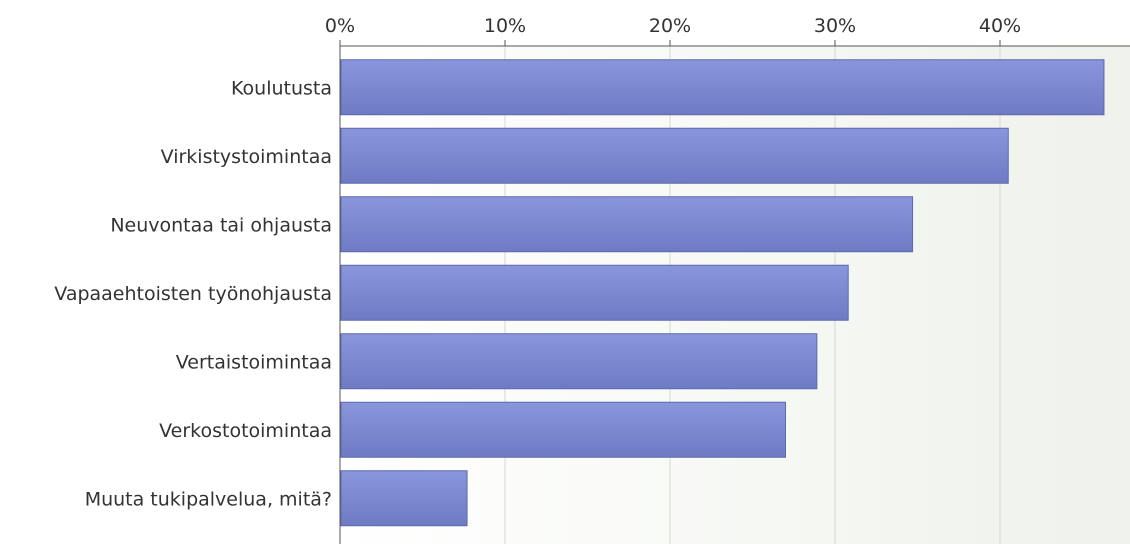 The image size is (1130, 544). Describe the element at coordinates (281, 88) in the screenshot. I see `category-label: Koulutusta` at that location.